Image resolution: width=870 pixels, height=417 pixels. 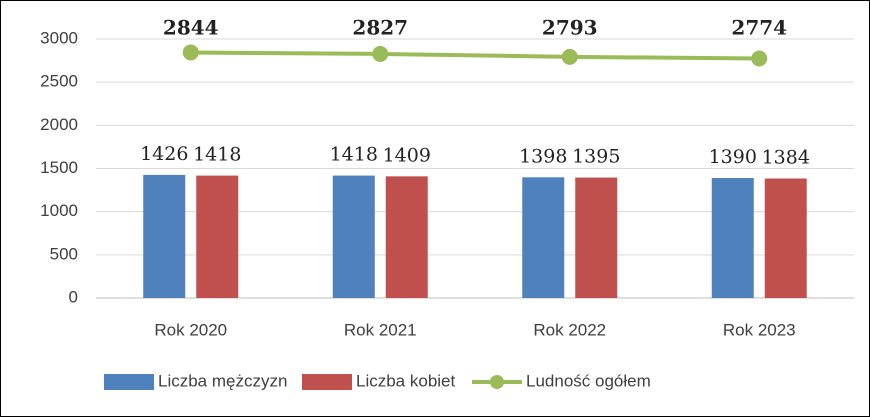 I want to click on bar-value-label: 1398, so click(x=543, y=156).